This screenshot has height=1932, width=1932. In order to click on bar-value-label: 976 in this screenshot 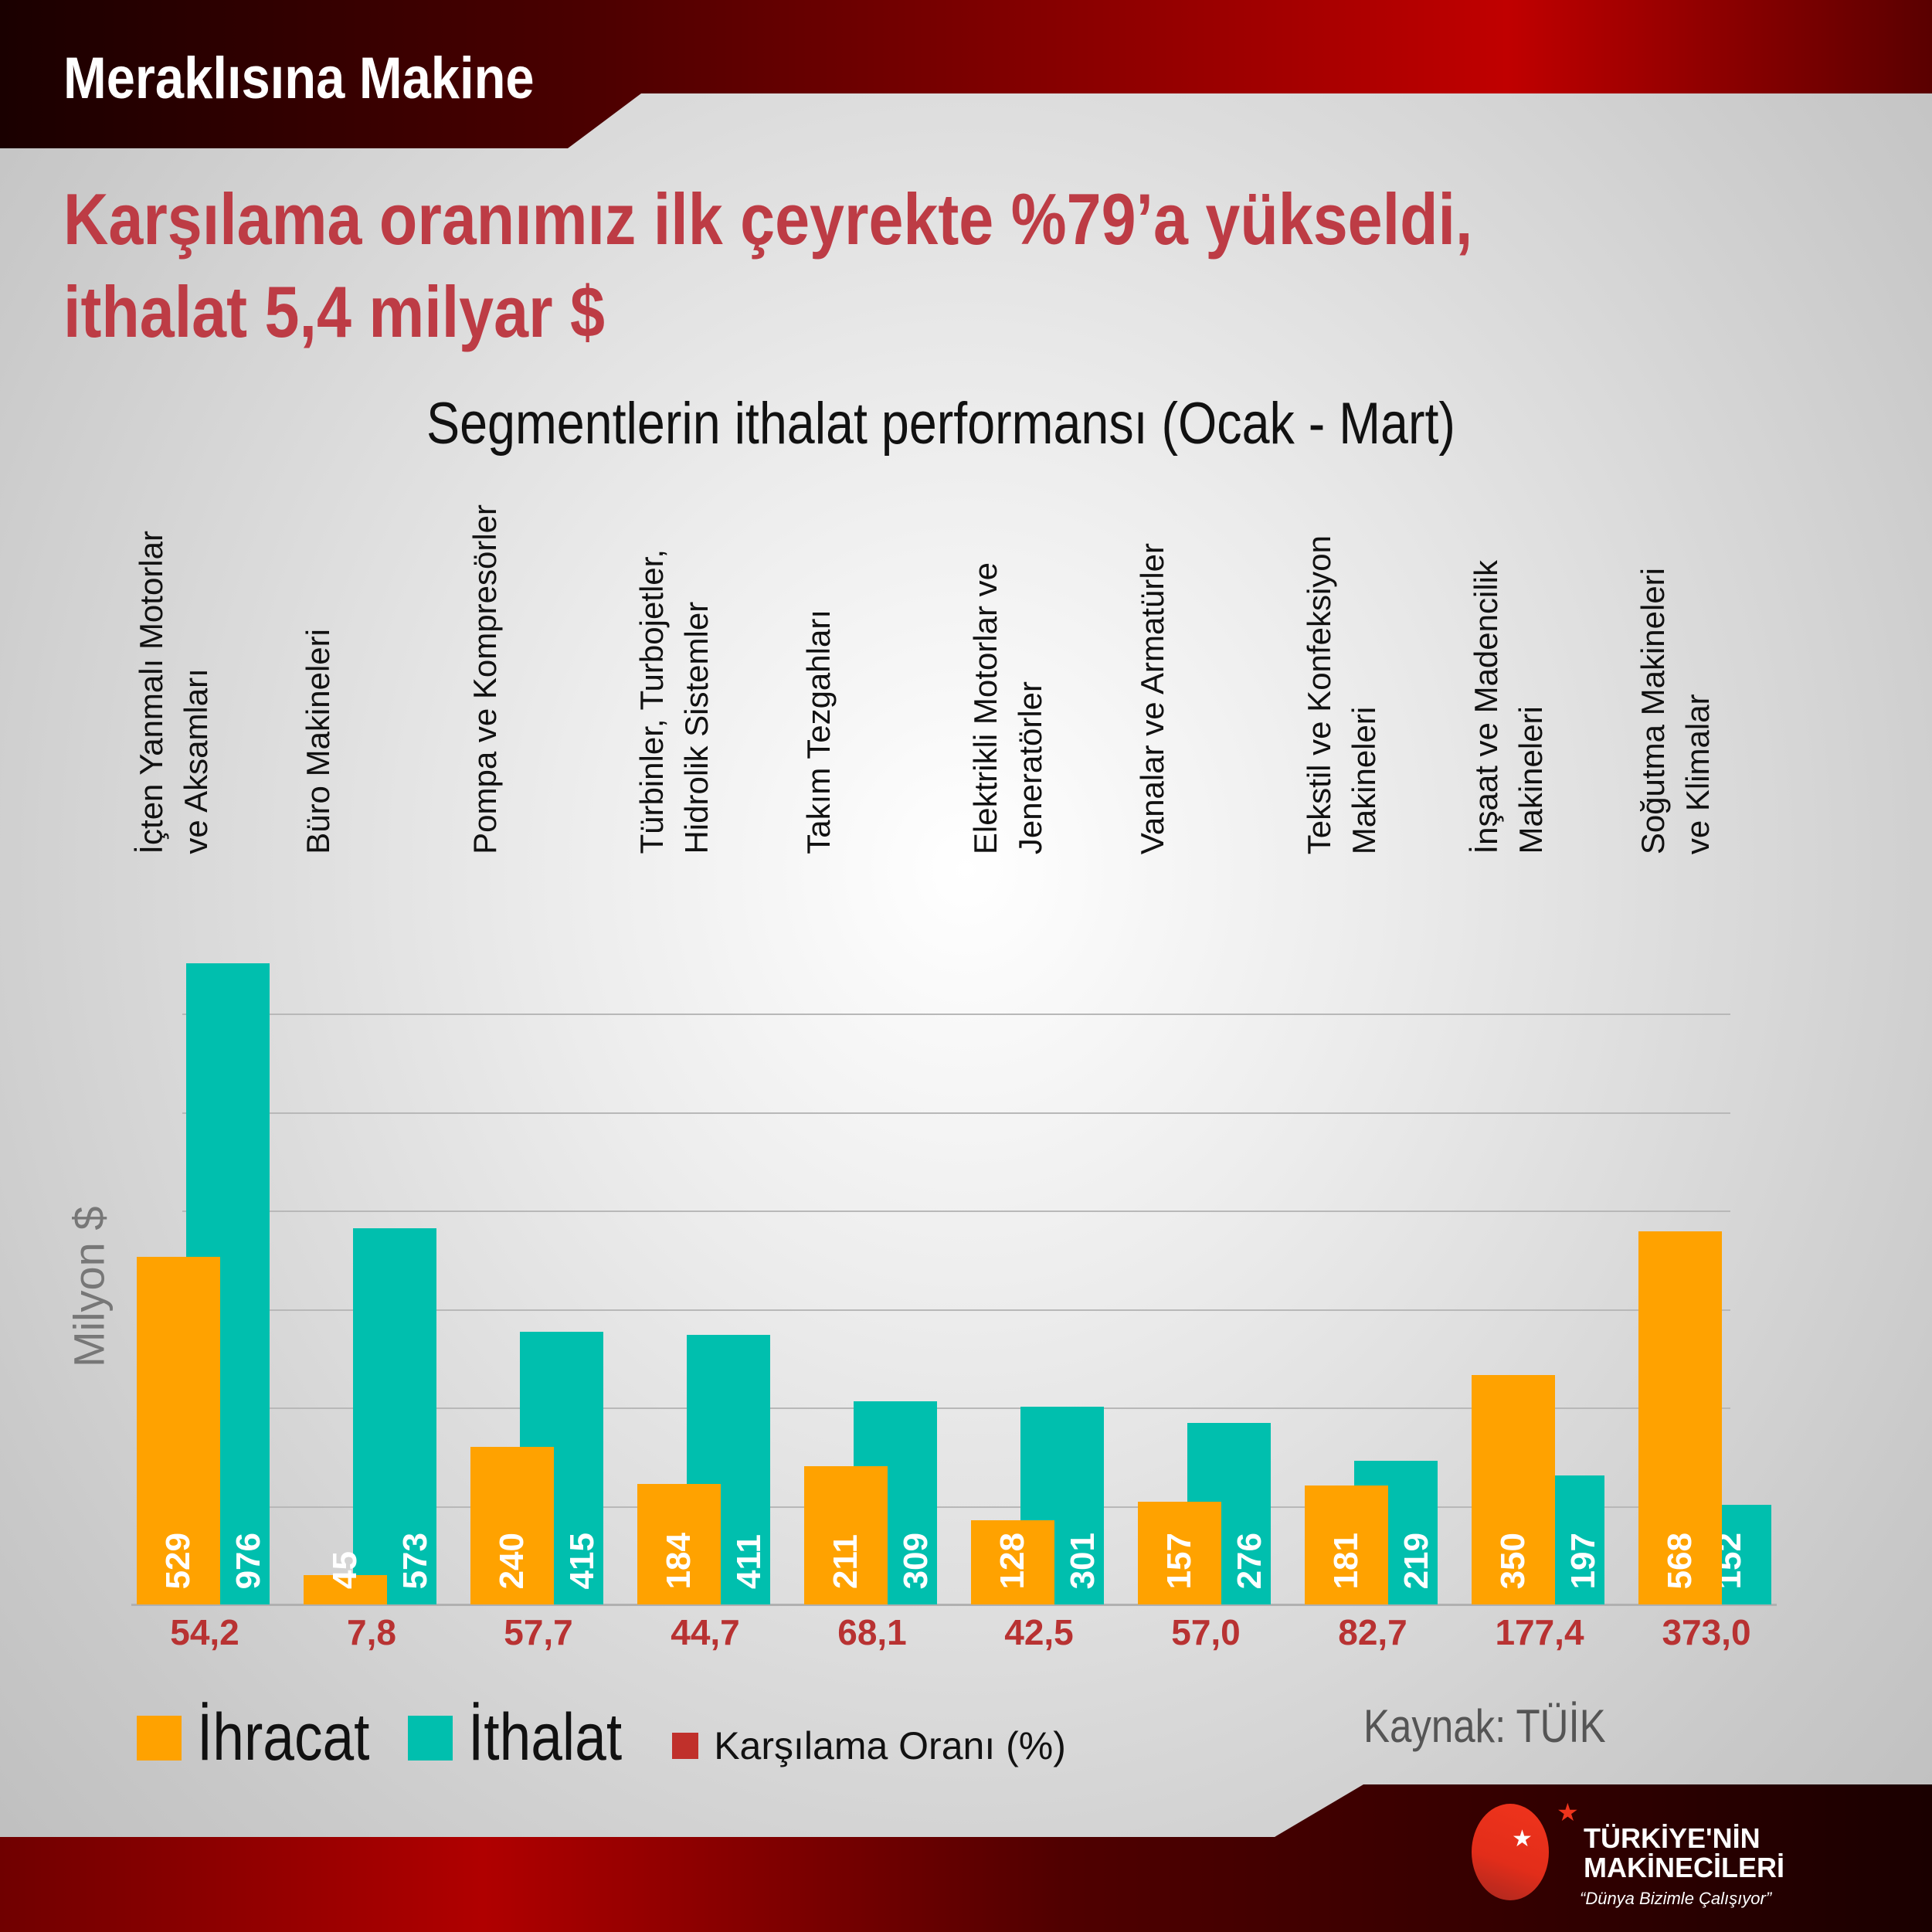, I will do `click(248, 1561)`.